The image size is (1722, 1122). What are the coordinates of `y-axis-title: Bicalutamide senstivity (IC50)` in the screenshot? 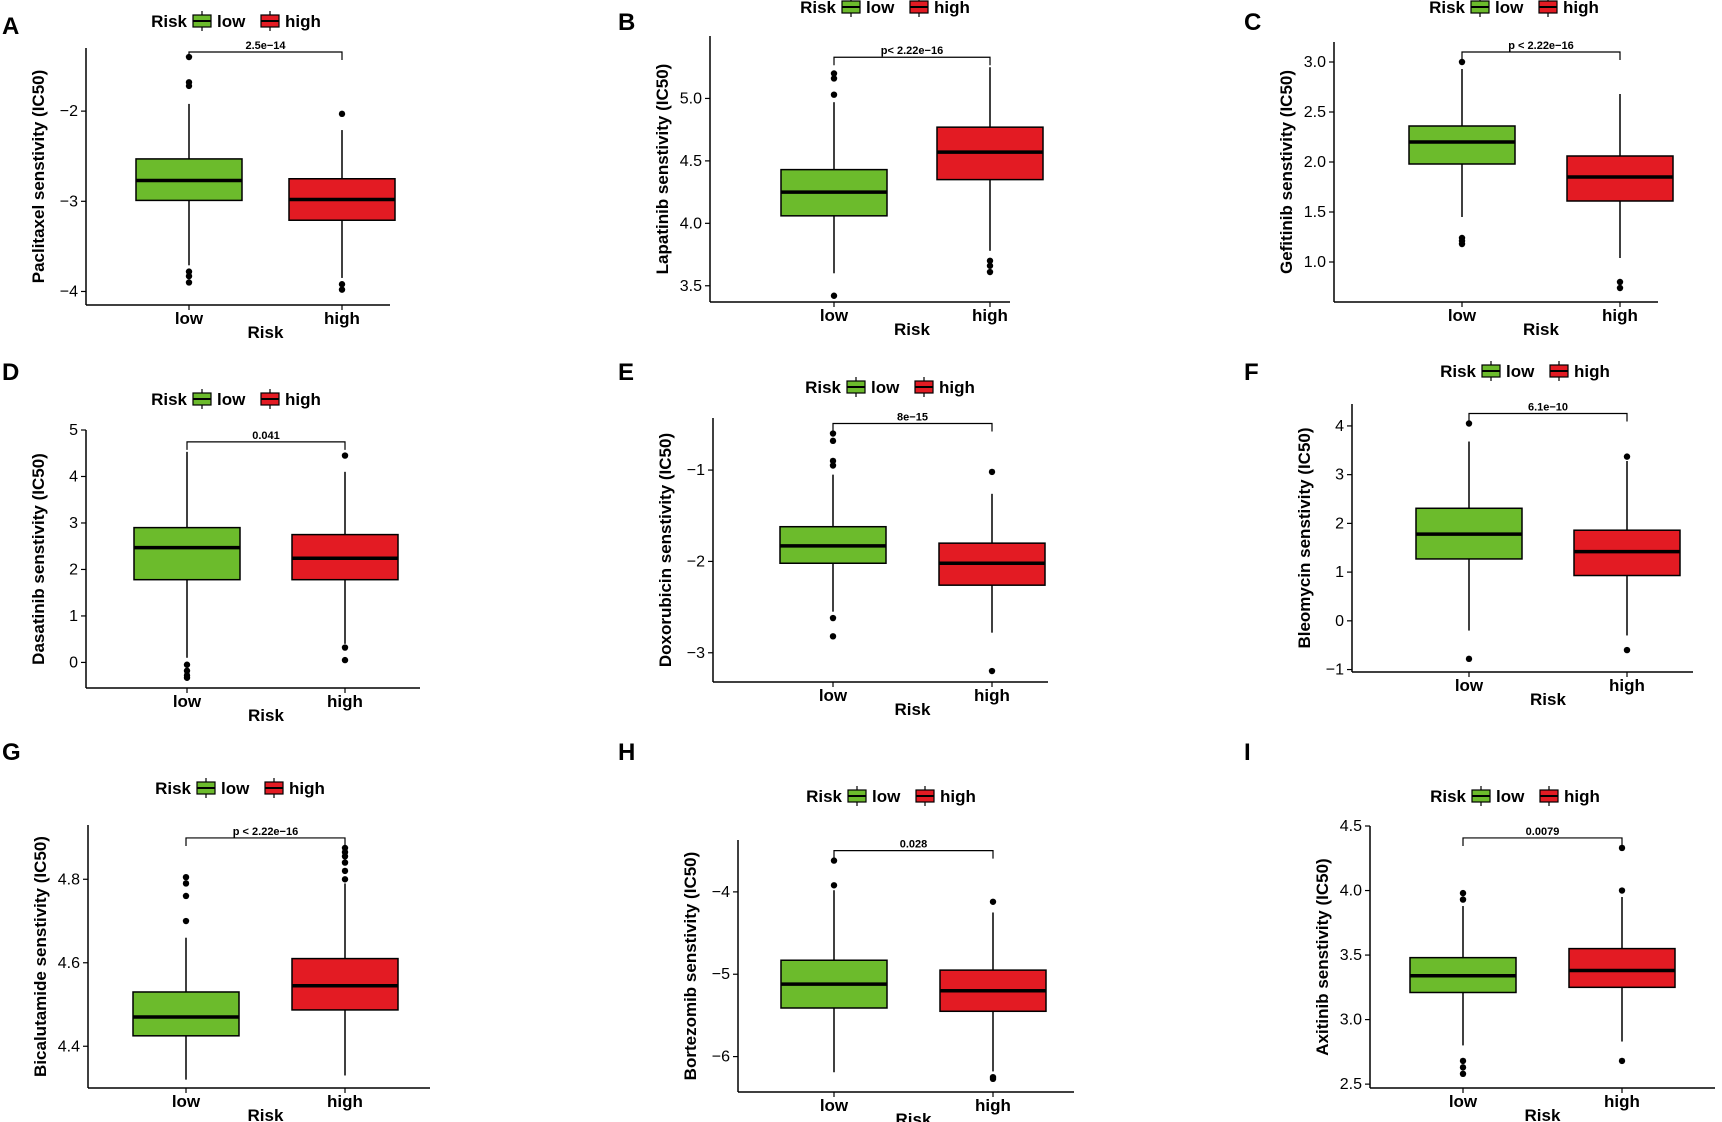 It's located at (40, 956).